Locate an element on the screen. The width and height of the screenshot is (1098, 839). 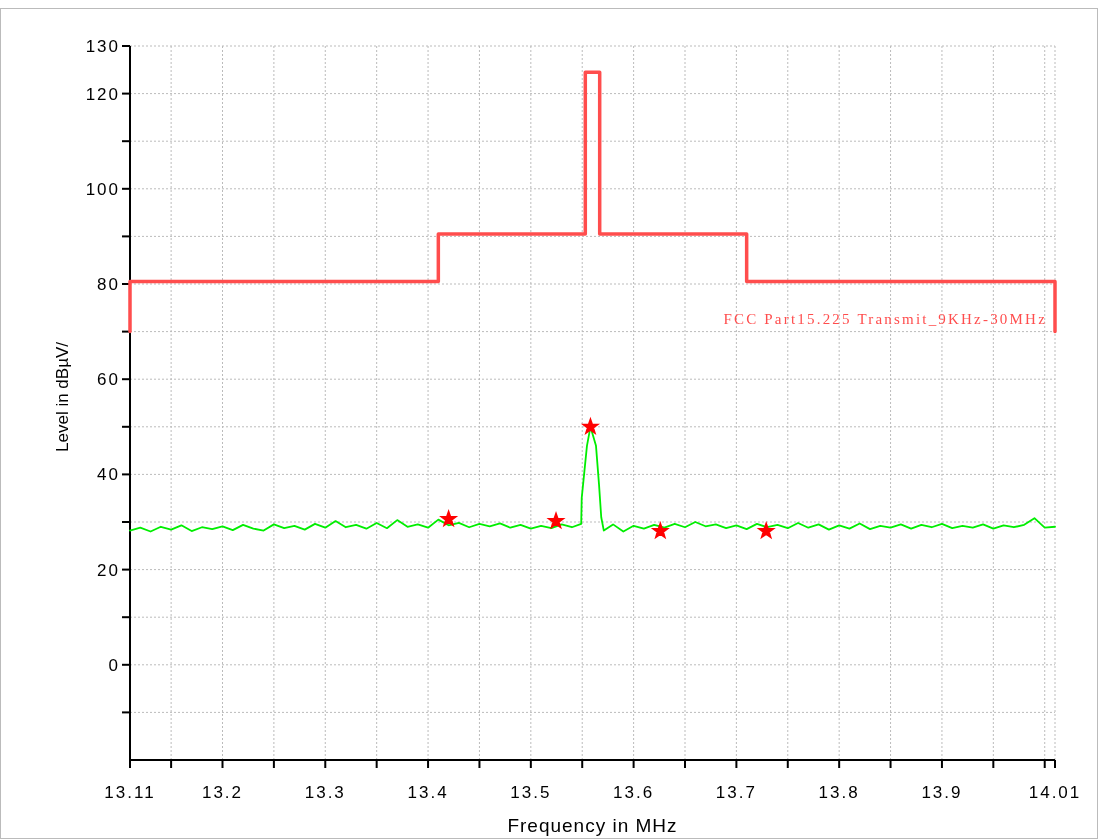
x-tick-label: 13.5 is located at coordinates (531, 792).